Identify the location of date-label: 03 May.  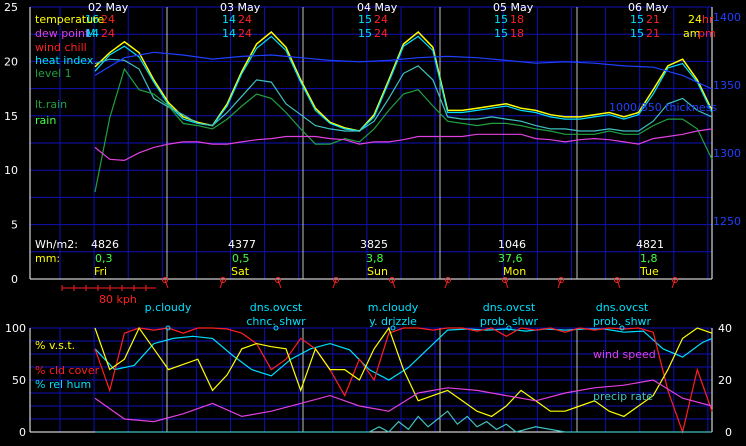
(240, 7).